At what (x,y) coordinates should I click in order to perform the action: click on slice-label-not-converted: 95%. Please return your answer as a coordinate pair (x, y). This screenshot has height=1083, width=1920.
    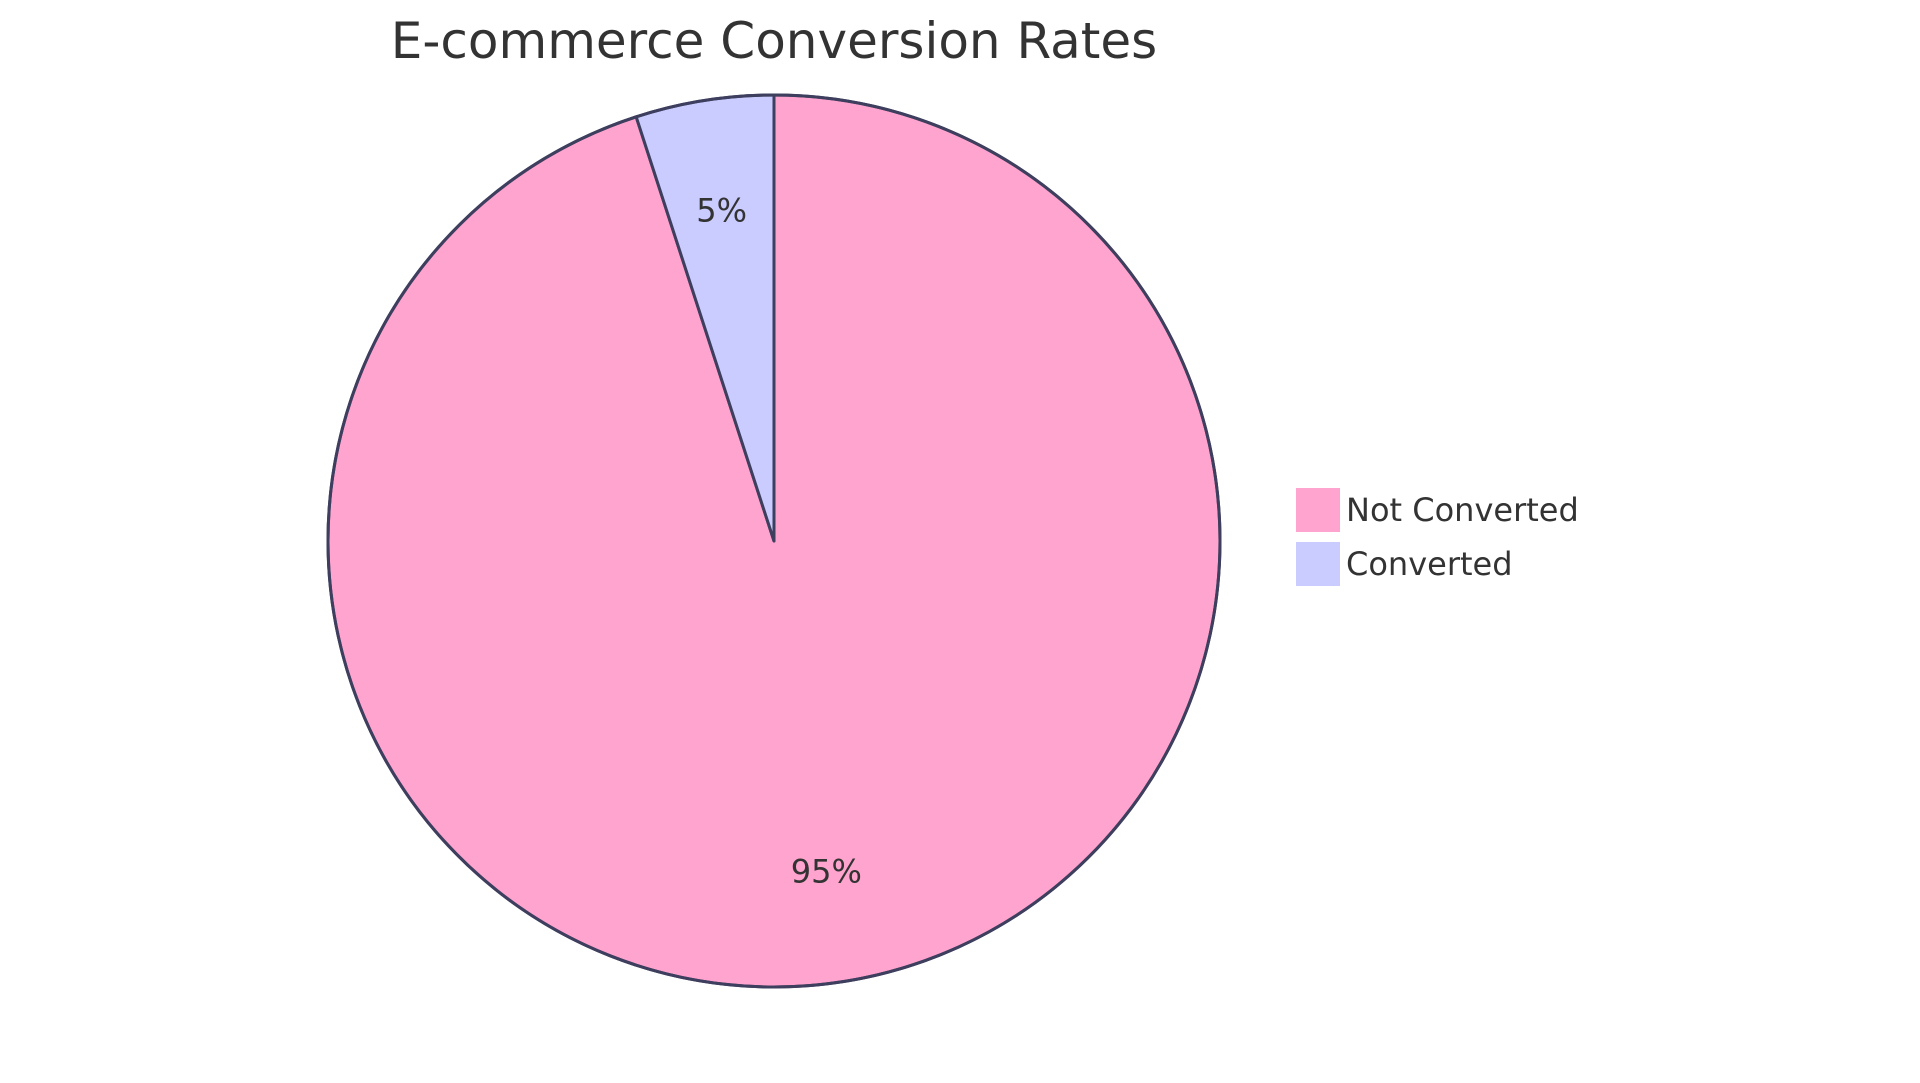
    Looking at the image, I should click on (826, 871).